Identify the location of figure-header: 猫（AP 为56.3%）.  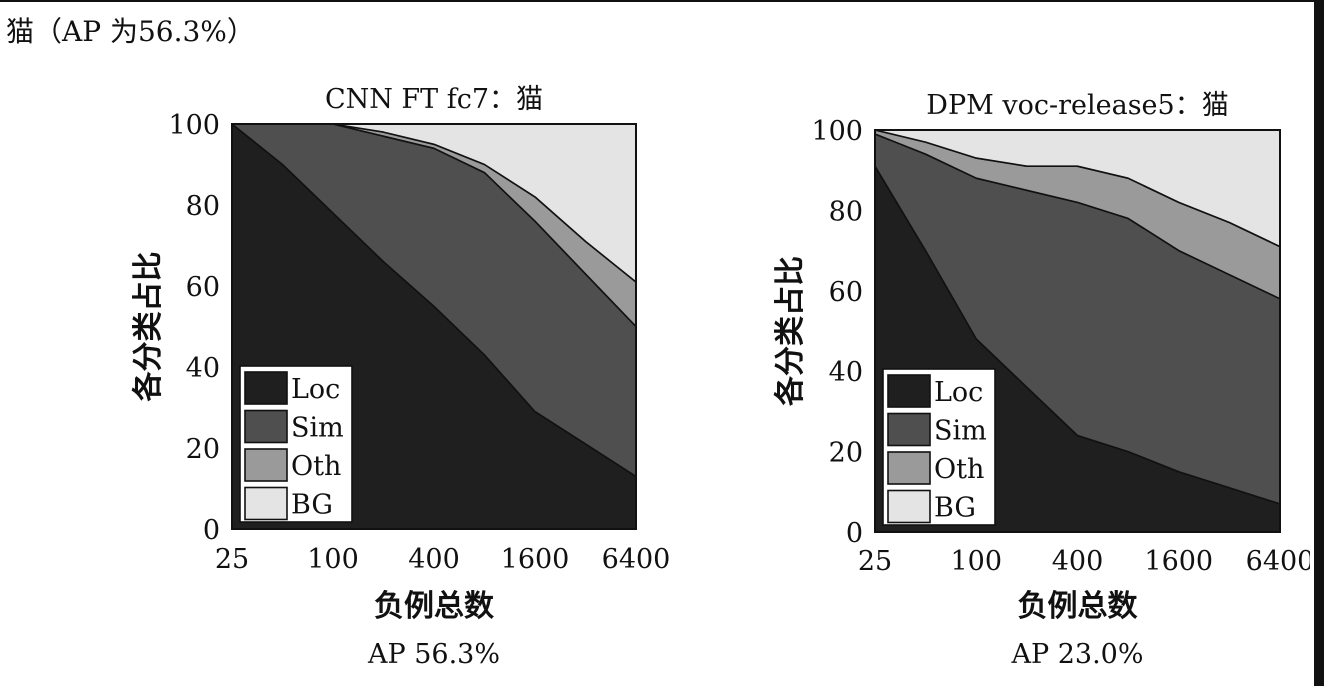
(130, 31).